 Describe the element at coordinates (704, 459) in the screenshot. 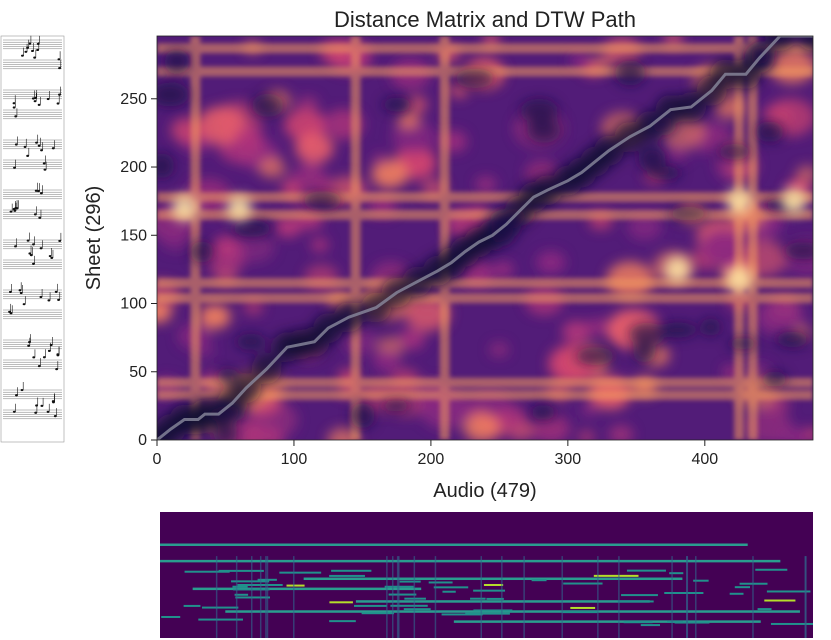

I see `x-tick-label: 400` at that location.